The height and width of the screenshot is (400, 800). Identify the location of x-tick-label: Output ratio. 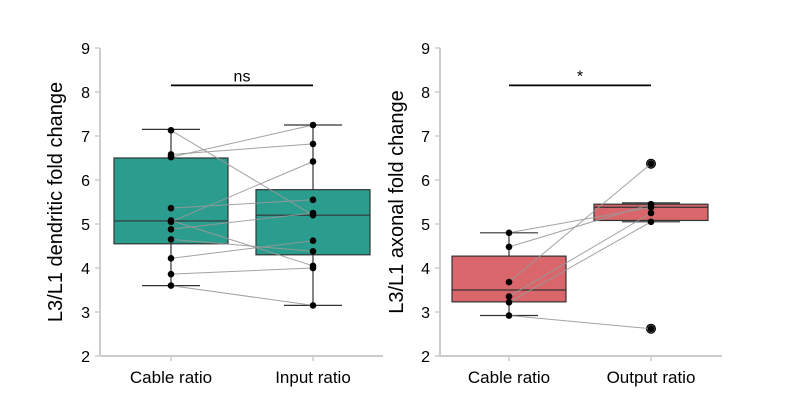
(651, 377).